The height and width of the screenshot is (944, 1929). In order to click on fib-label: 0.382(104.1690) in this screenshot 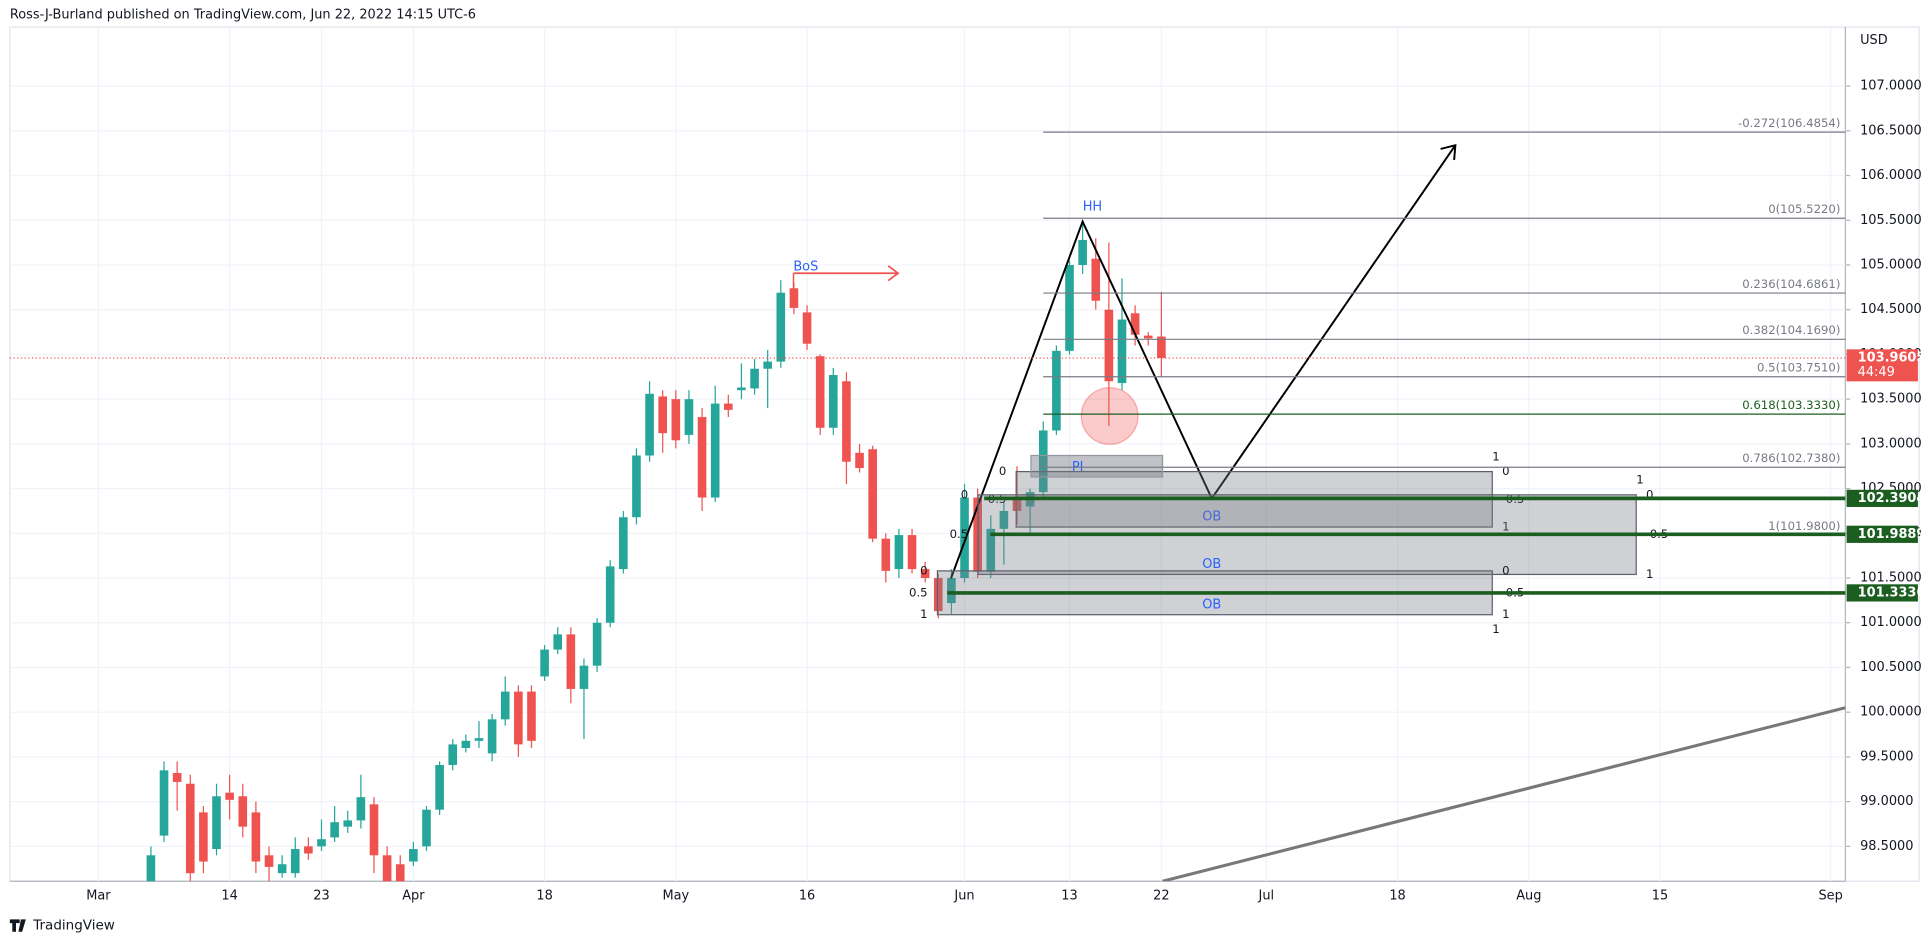, I will do `click(1791, 330)`.